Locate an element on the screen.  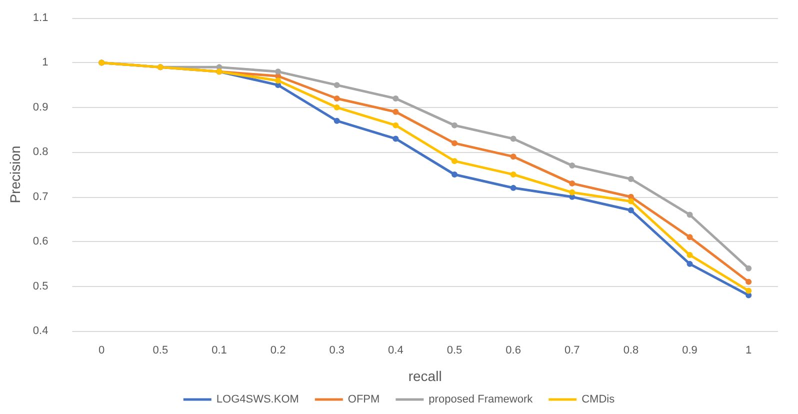
y-tick-label: 0.5 is located at coordinates (40, 286).